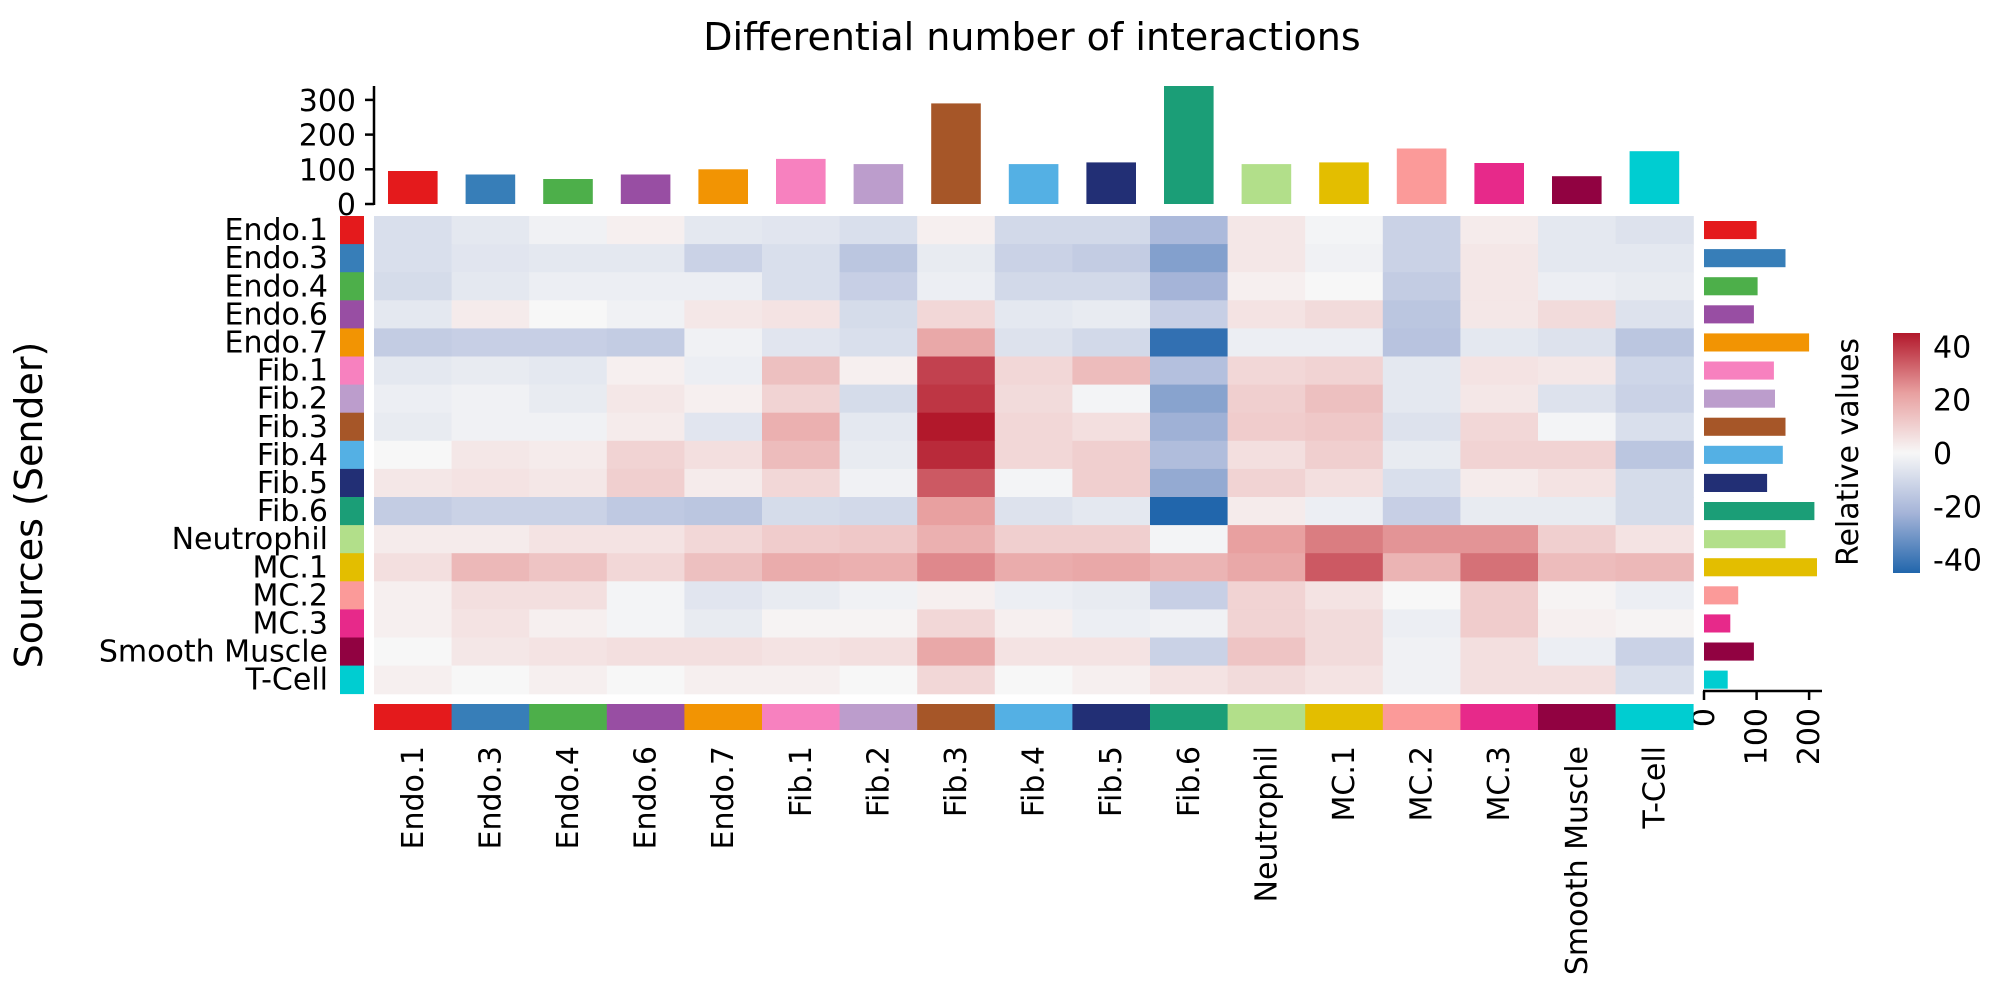 This screenshot has height=1000, width=2000. What do you see at coordinates (1499, 783) in the screenshot?
I see `column-label: MC.3` at bounding box center [1499, 783].